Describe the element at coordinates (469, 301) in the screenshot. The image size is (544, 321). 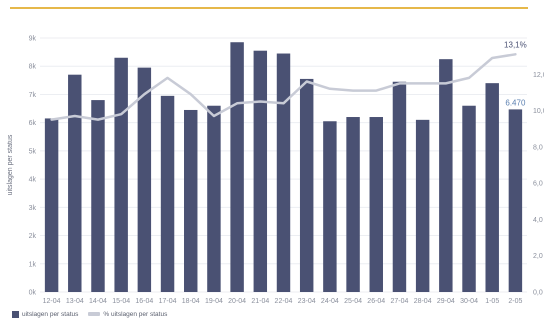
I see `x-tick-label: 30-04` at that location.